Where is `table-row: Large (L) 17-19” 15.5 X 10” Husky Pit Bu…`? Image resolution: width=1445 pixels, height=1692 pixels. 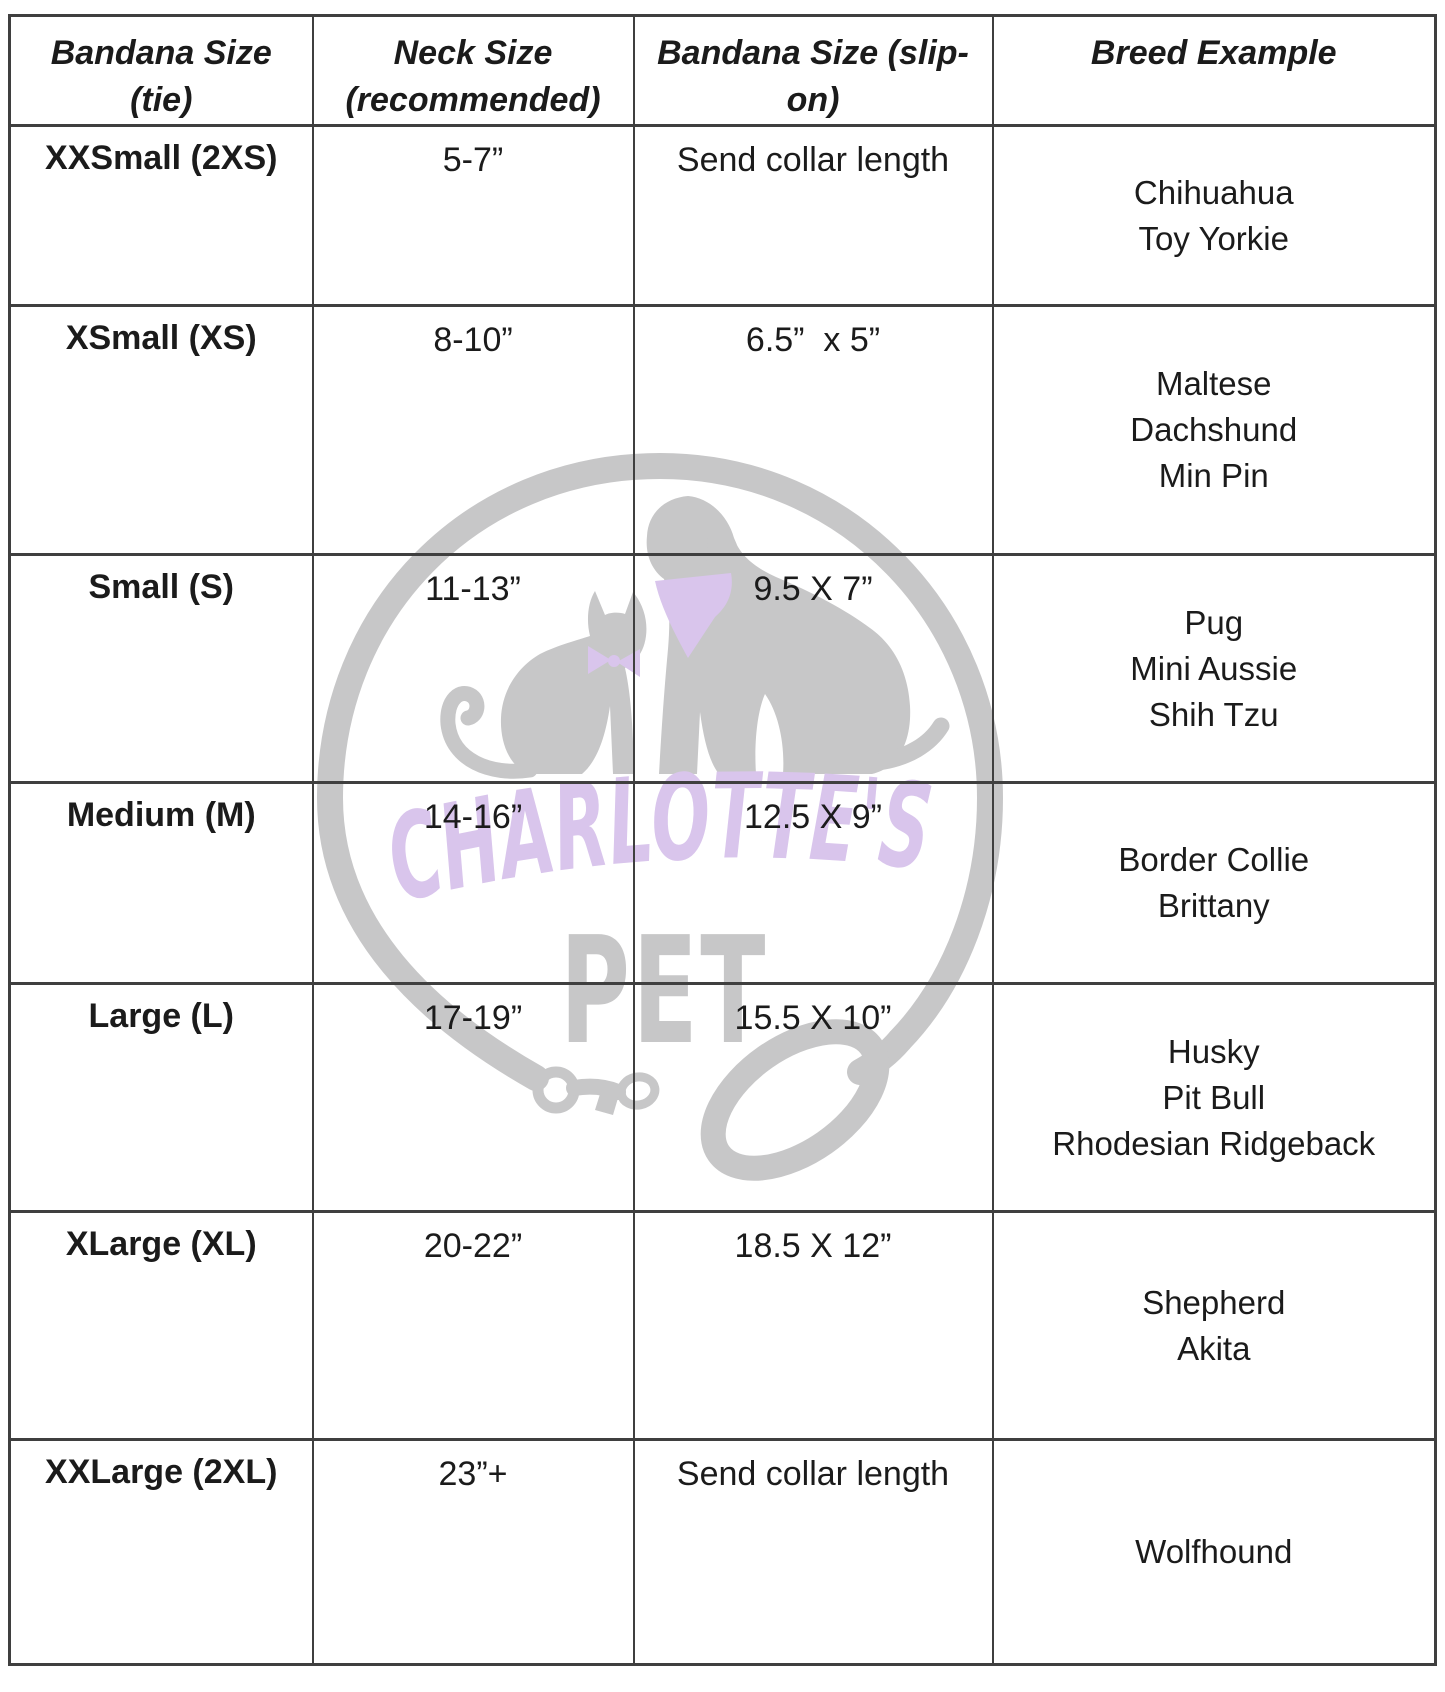 table-row: Large (L) 17-19” 15.5 X 10” Husky Pit Bu… is located at coordinates (722, 1097).